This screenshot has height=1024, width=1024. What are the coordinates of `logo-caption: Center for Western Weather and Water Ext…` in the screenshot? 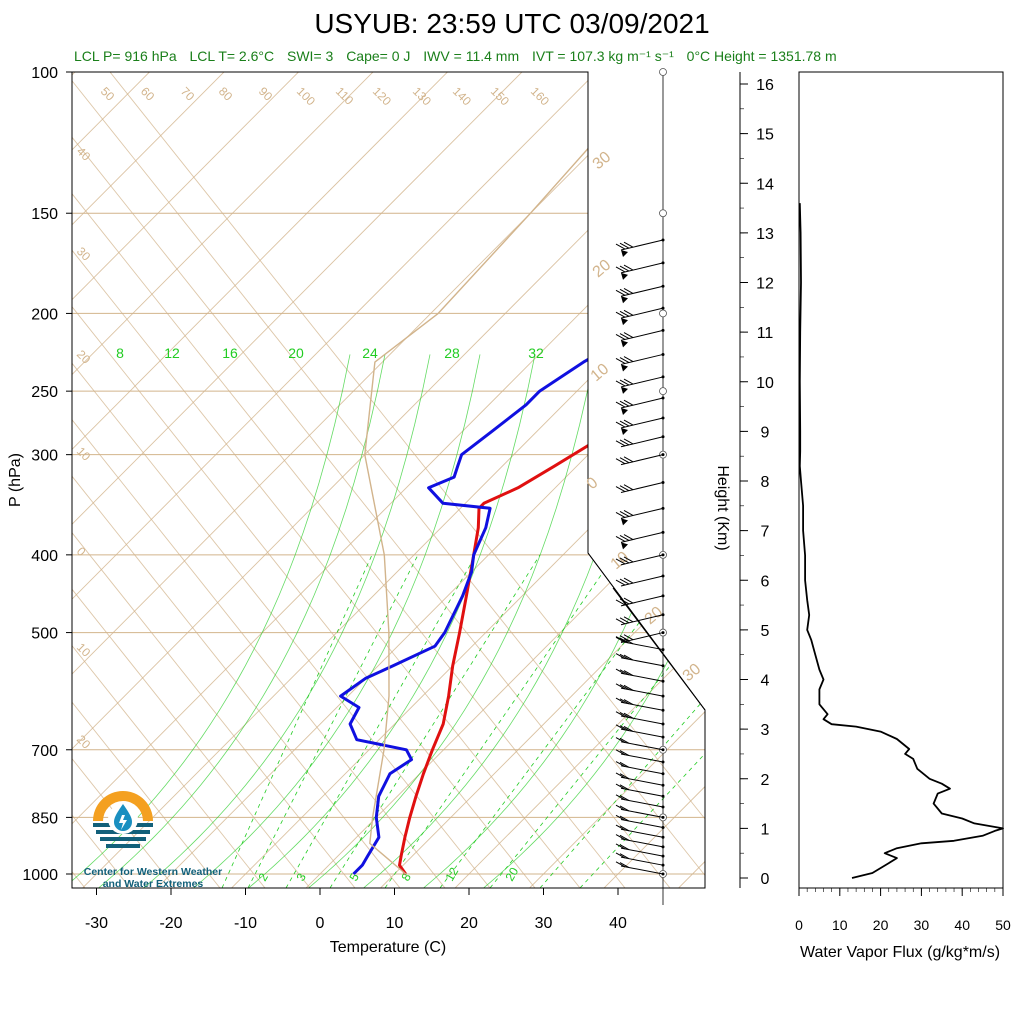 It's located at (153, 878).